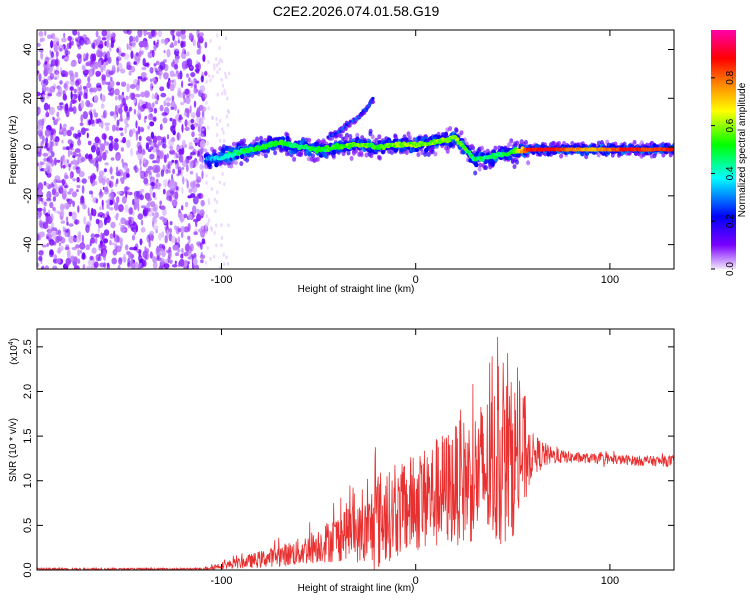  What do you see at coordinates (13, 150) in the screenshot?
I see `spectrogram-ylabel: Frequency (Hz)` at bounding box center [13, 150].